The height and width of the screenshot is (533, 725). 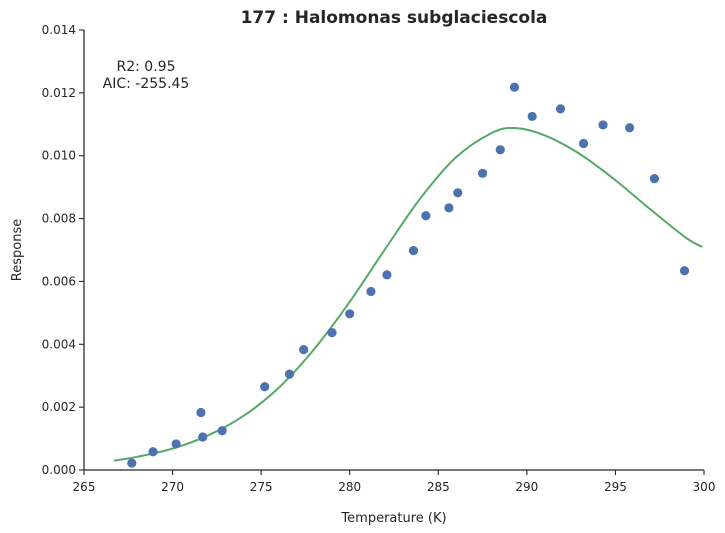 I want to click on chart-title: 177 : Halomonas subglaciescola, so click(x=394, y=18).